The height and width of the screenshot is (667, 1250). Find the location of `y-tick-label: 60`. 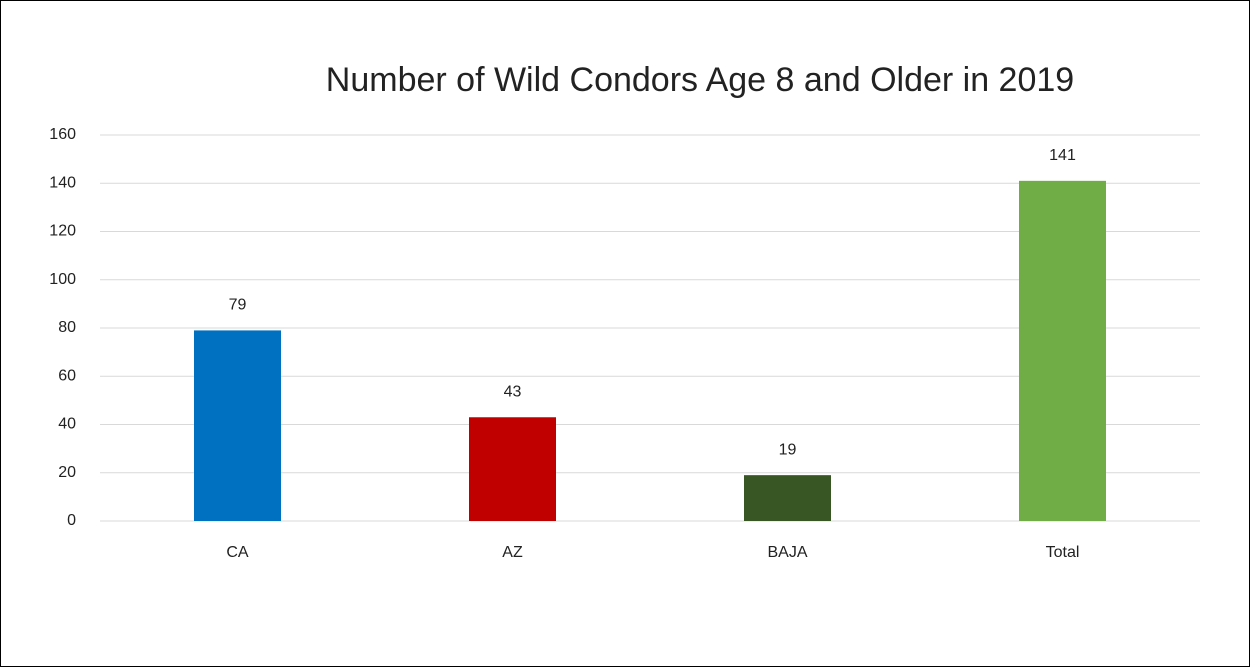

y-tick-label: 60 is located at coordinates (67, 375).